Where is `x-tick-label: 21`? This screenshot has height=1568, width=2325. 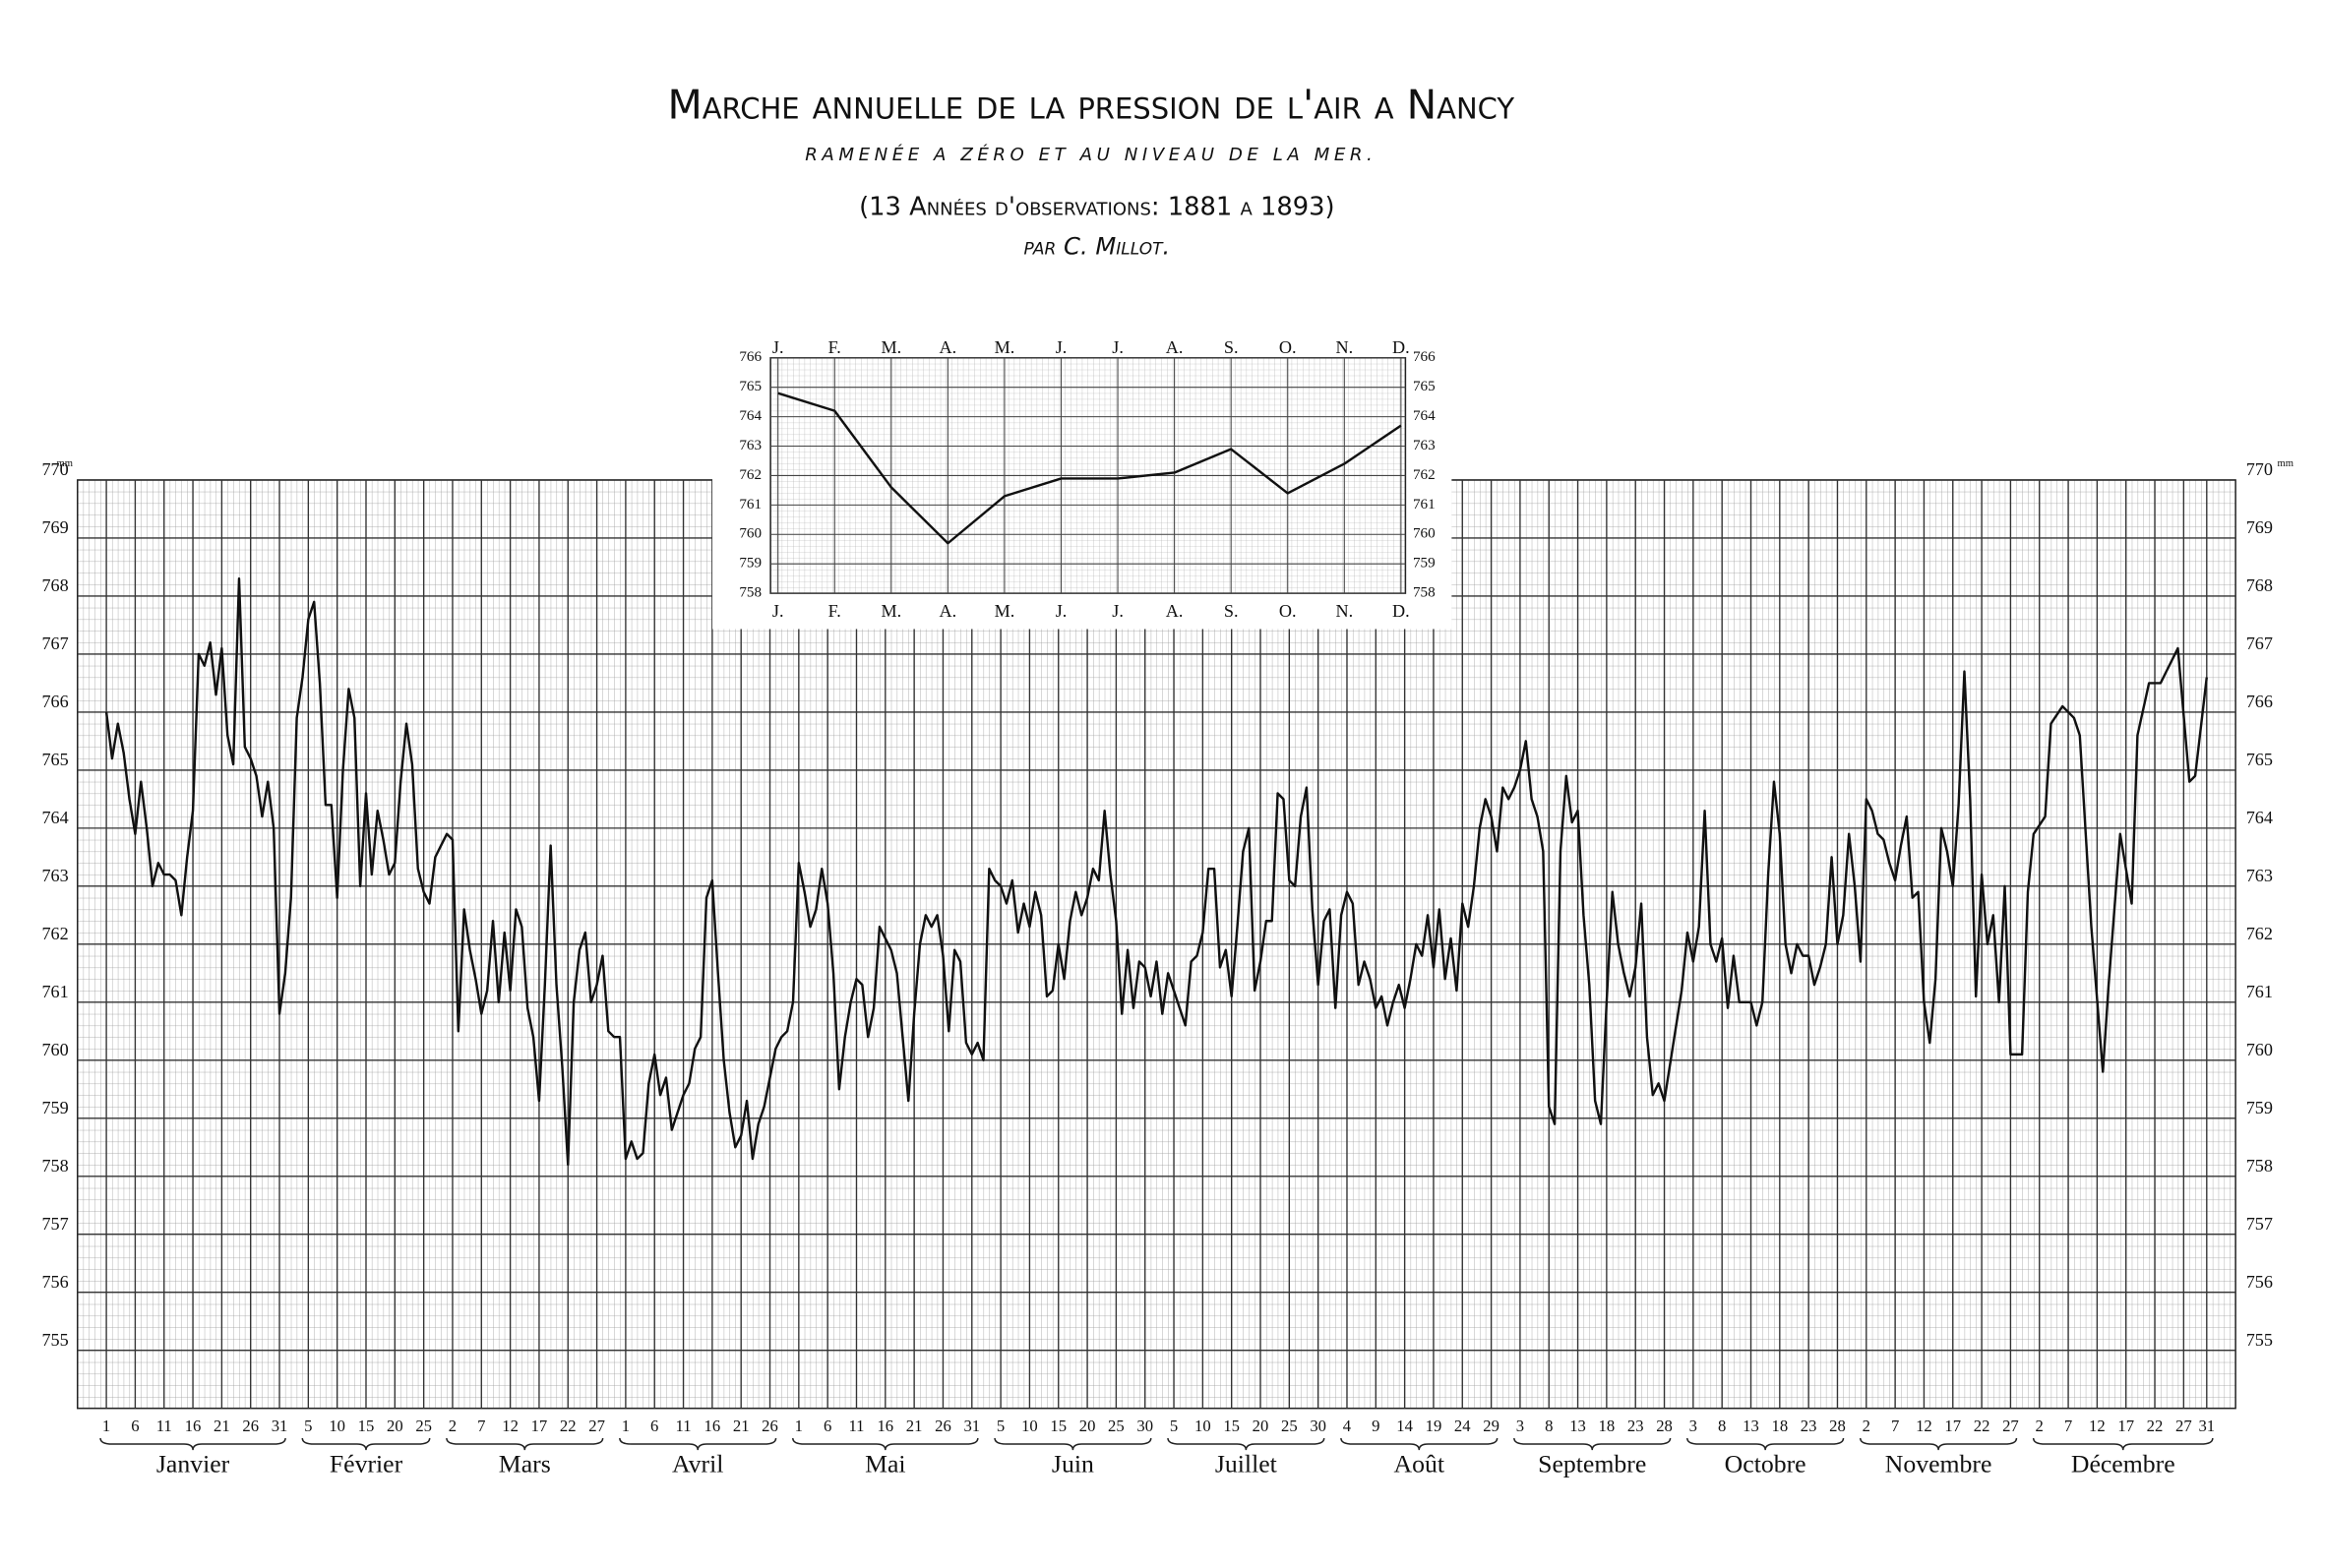 x-tick-label: 21 is located at coordinates (741, 1426).